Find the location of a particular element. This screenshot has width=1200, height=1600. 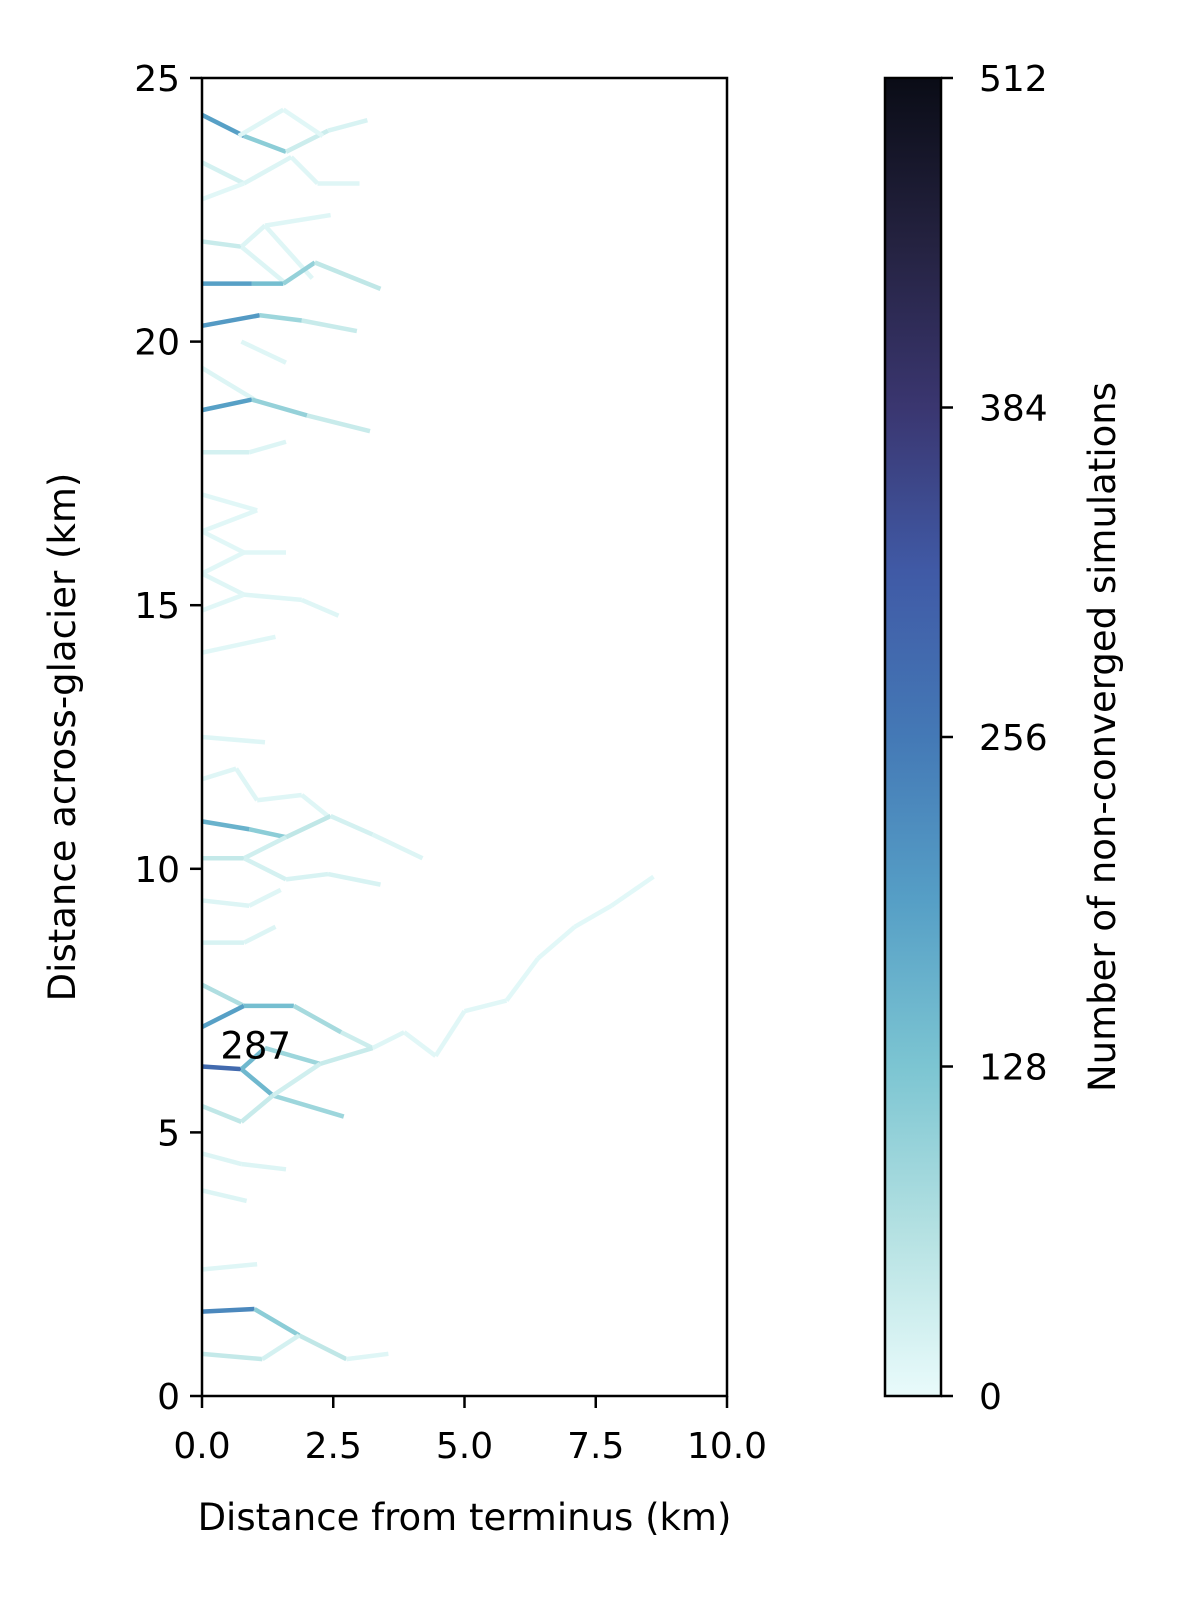

y-tick-label: 20 is located at coordinates (157, 343).